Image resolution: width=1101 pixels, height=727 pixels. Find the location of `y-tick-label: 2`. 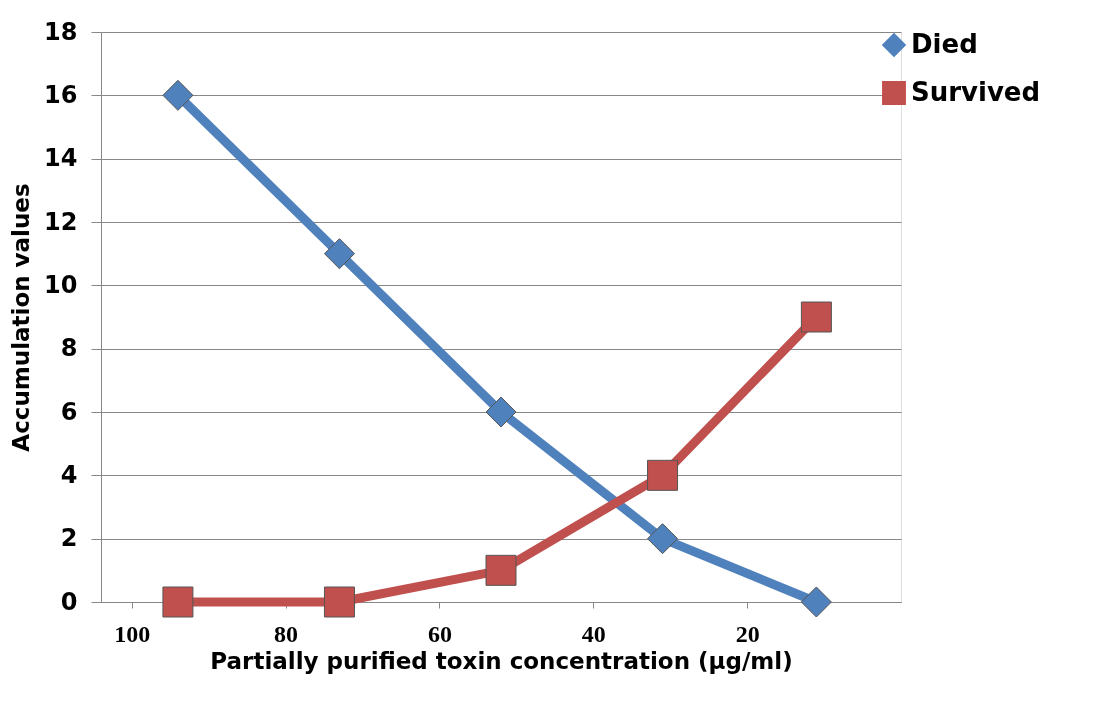

y-tick-label: 2 is located at coordinates (69, 538).